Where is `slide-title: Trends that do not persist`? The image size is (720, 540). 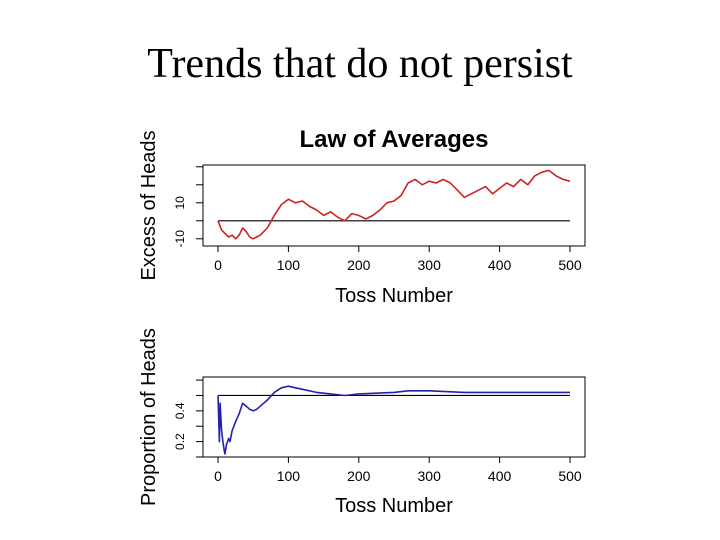
slide-title: Trends that do not persist is located at coordinates (360, 64).